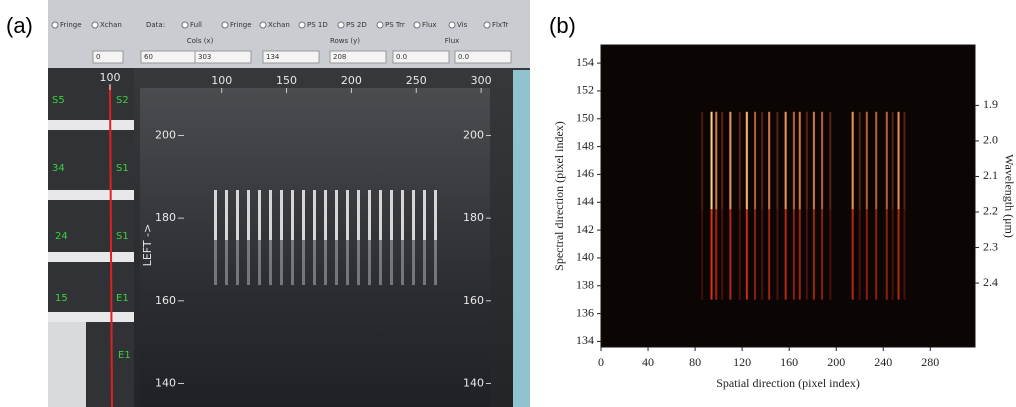 This screenshot has height=407, width=1016. Describe the element at coordinates (147, 245) in the screenshot. I see `y-axis-label: LEFT ->` at that location.